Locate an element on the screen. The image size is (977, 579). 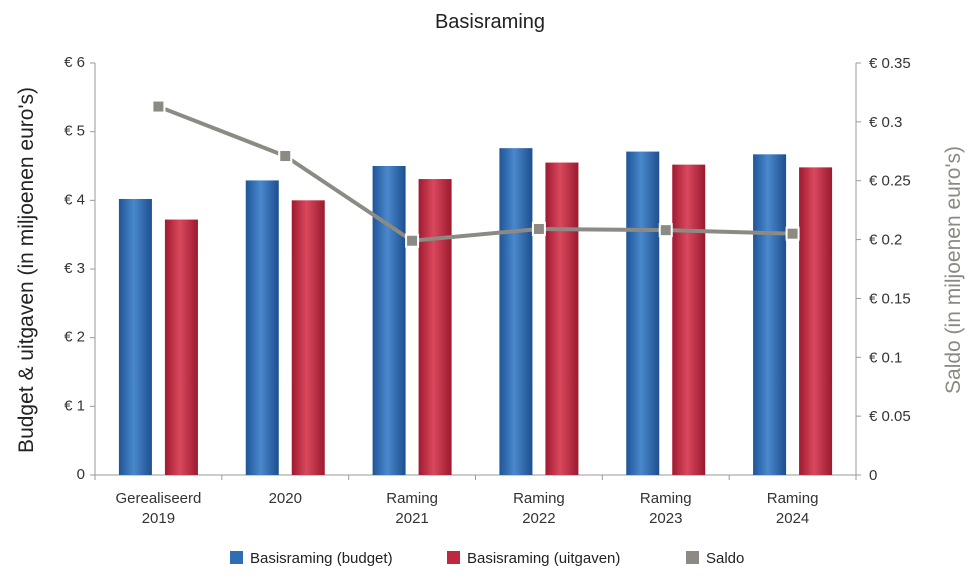
left-tick-label: € 2 is located at coordinates (74, 337).